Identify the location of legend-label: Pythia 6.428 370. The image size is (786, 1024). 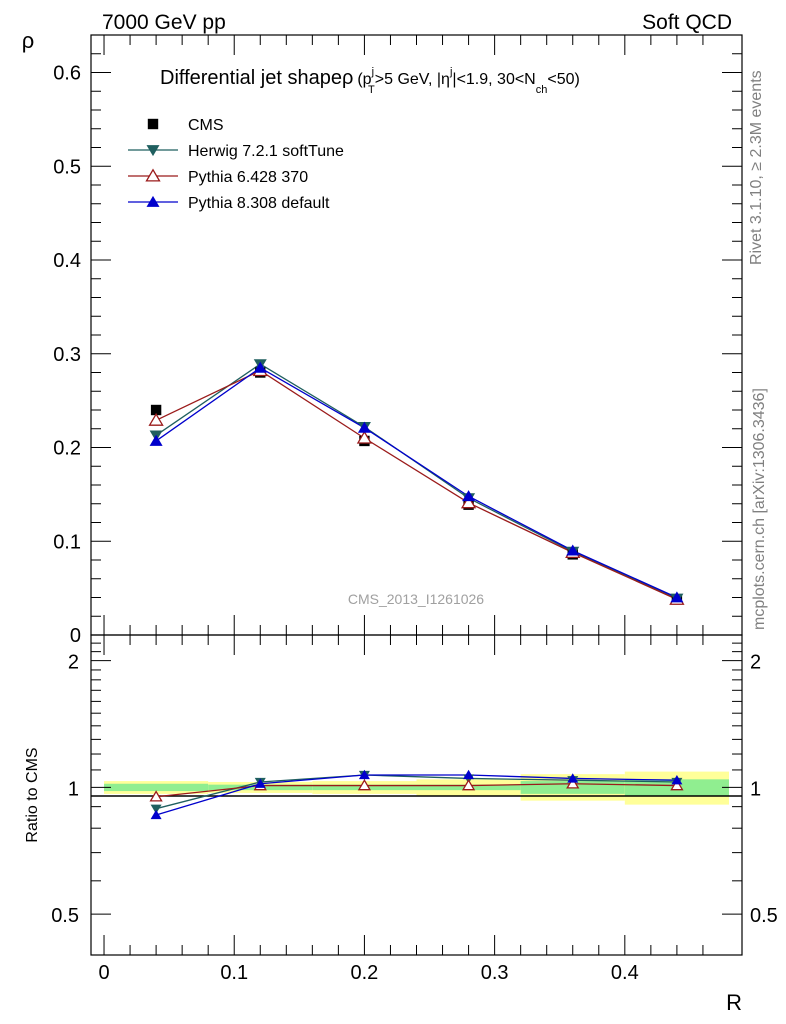
(248, 177).